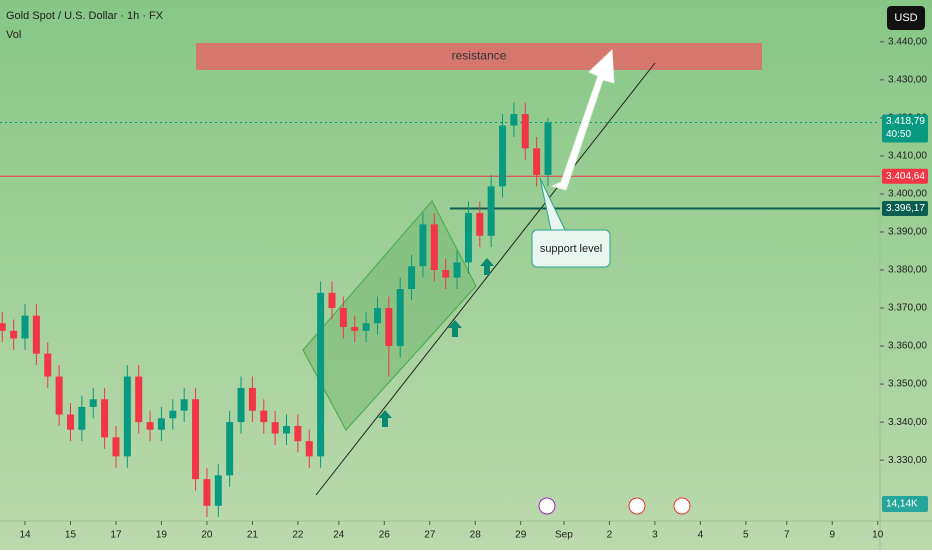 This screenshot has width=932, height=555. What do you see at coordinates (13, 35) in the screenshot?
I see `volume-title: Vol` at bounding box center [13, 35].